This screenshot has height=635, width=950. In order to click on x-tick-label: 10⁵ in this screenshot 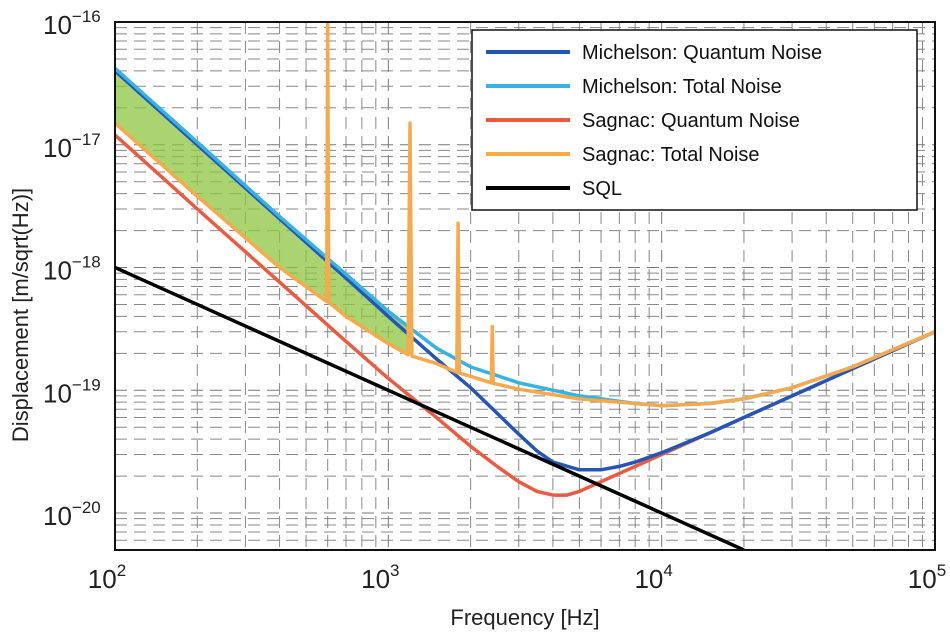, I will do `click(927, 577)`.